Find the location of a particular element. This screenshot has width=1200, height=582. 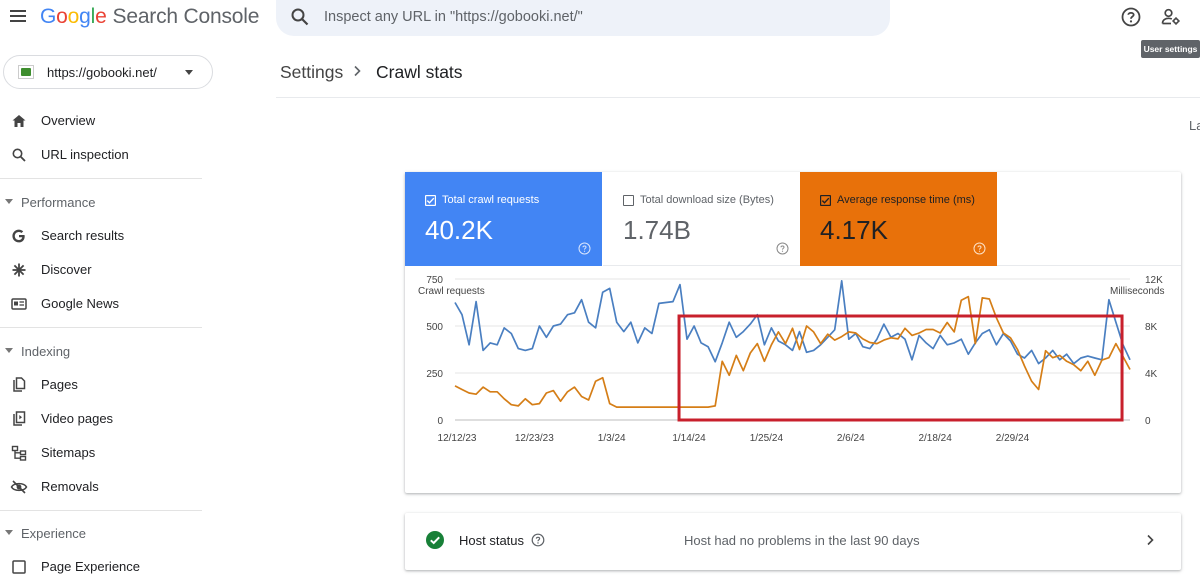

google-g-icon is located at coordinates (18, 236).